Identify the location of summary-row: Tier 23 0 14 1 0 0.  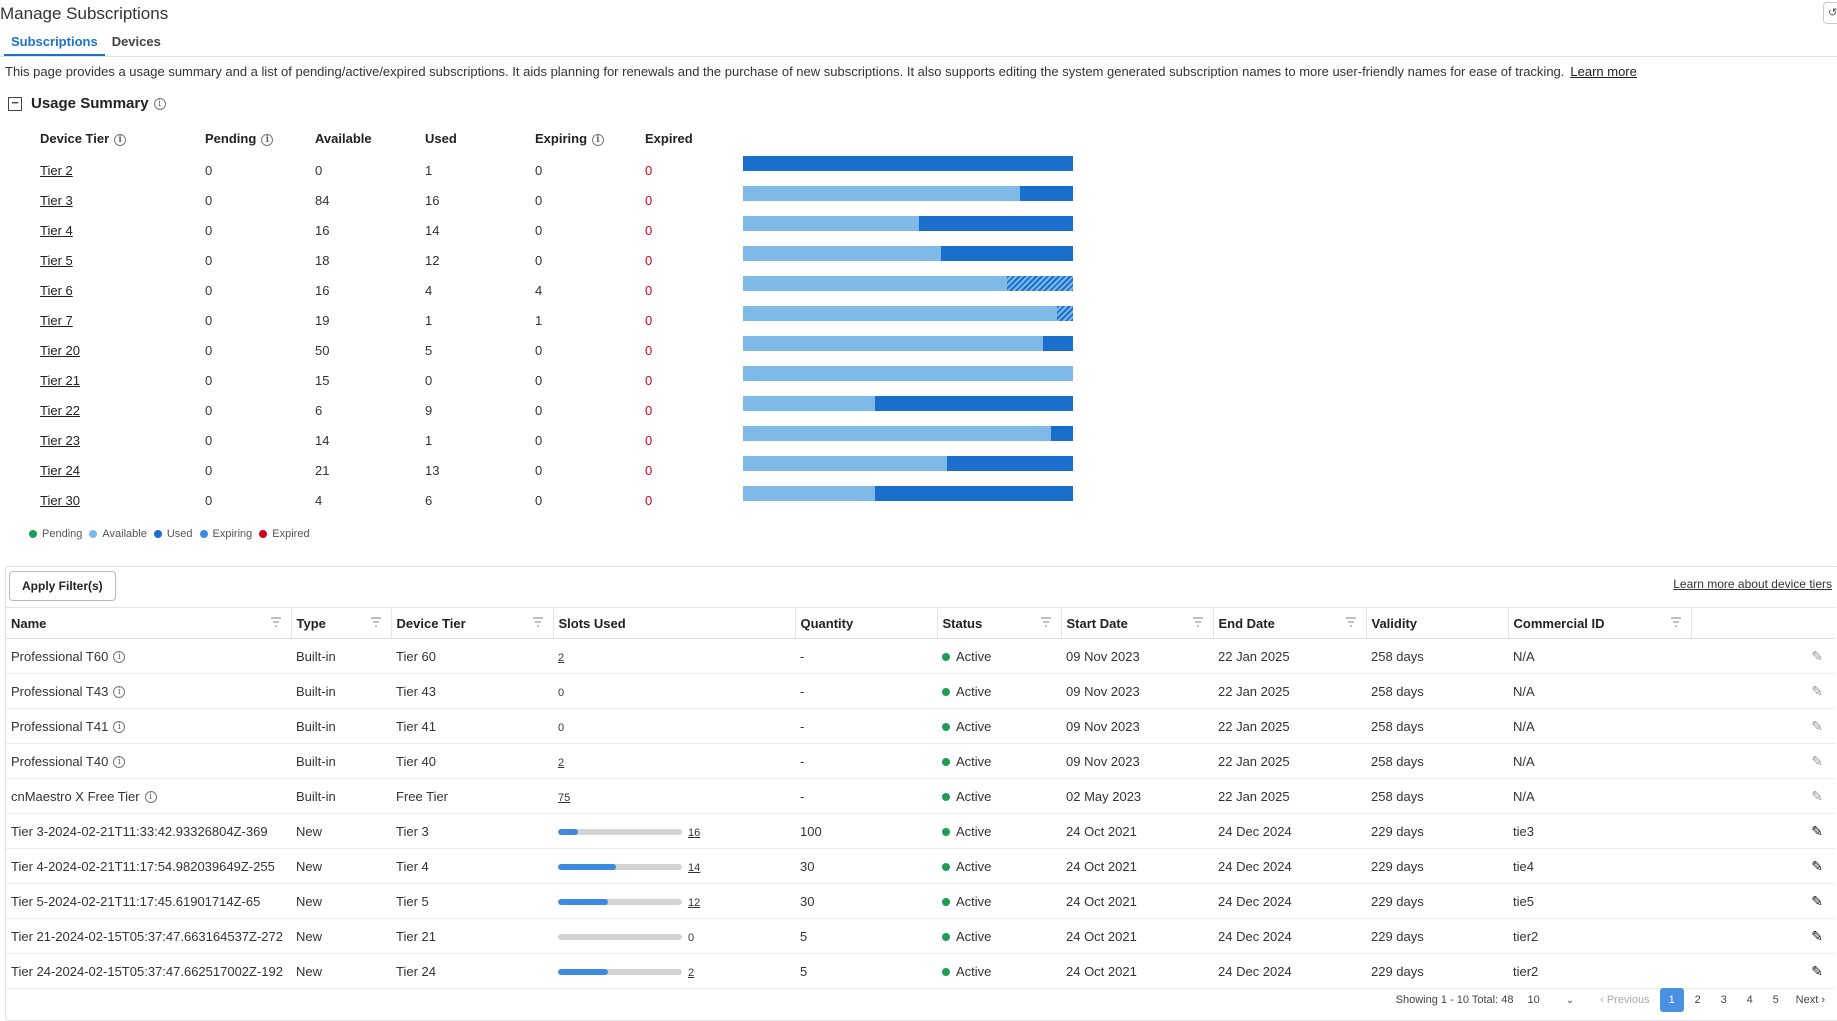
(550, 444).